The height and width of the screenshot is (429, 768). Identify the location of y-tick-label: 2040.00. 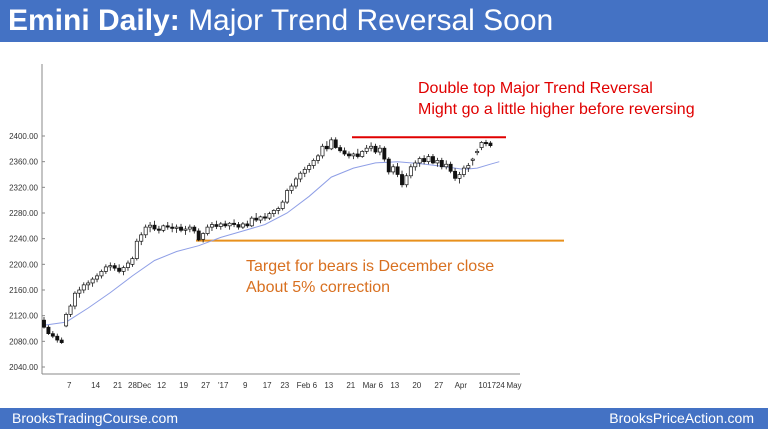
(23, 367).